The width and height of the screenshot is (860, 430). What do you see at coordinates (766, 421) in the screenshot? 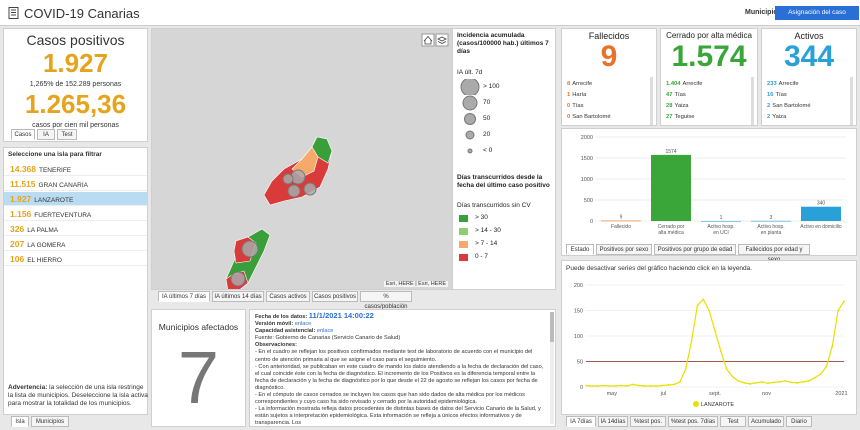
I see `serie-tab: Acumulado` at bounding box center [766, 421].